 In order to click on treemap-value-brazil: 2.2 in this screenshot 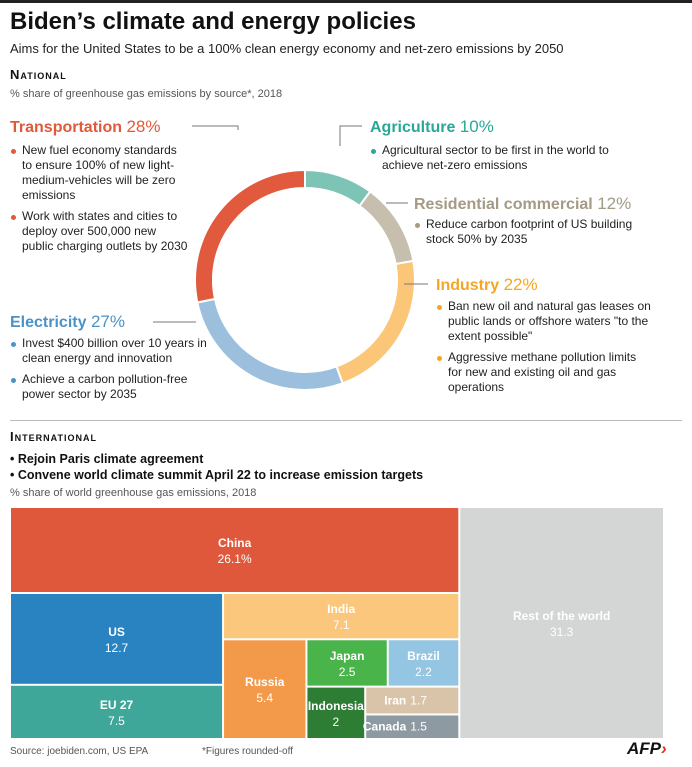, I will do `click(423, 672)`.